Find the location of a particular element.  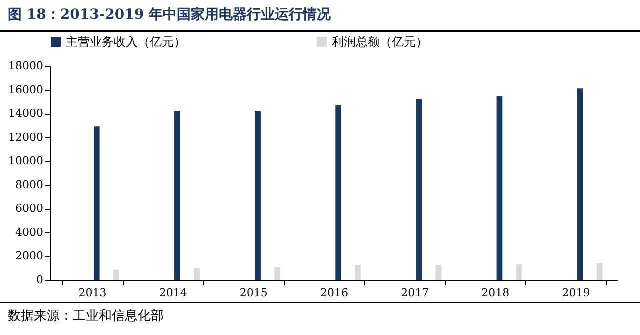

y-tick-label: 16000 is located at coordinates (26, 89).